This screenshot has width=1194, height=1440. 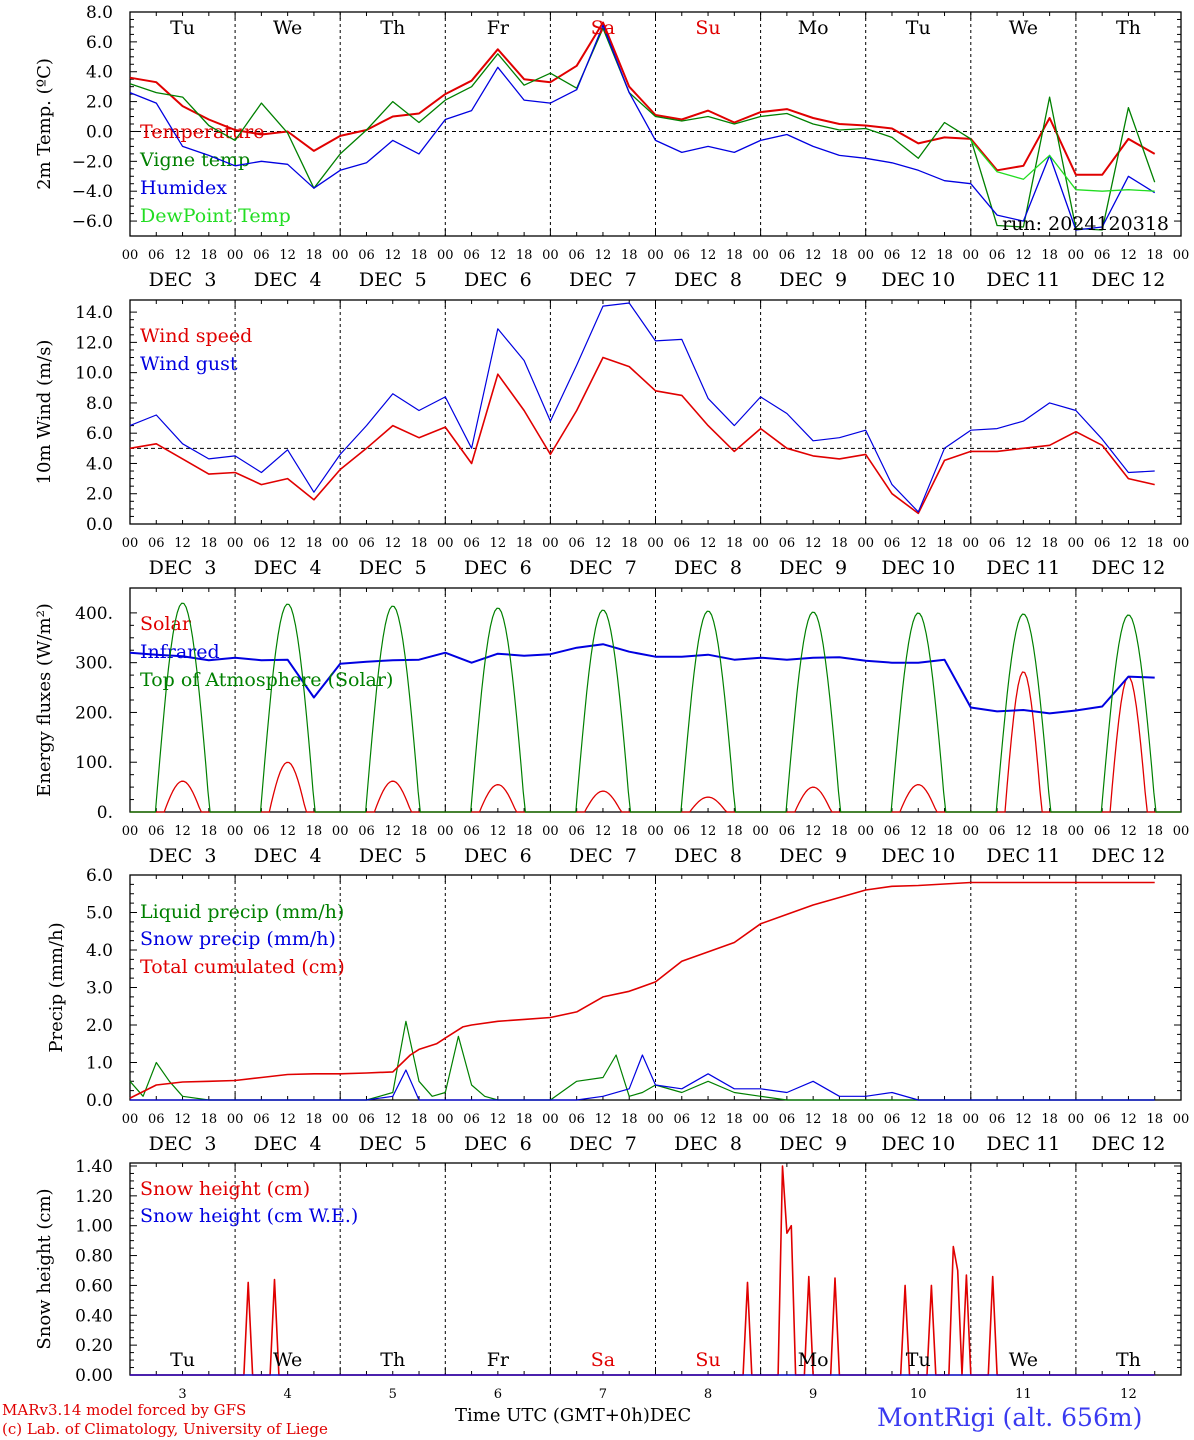 I want to click on day-name-label: Th, so click(x=392, y=28).